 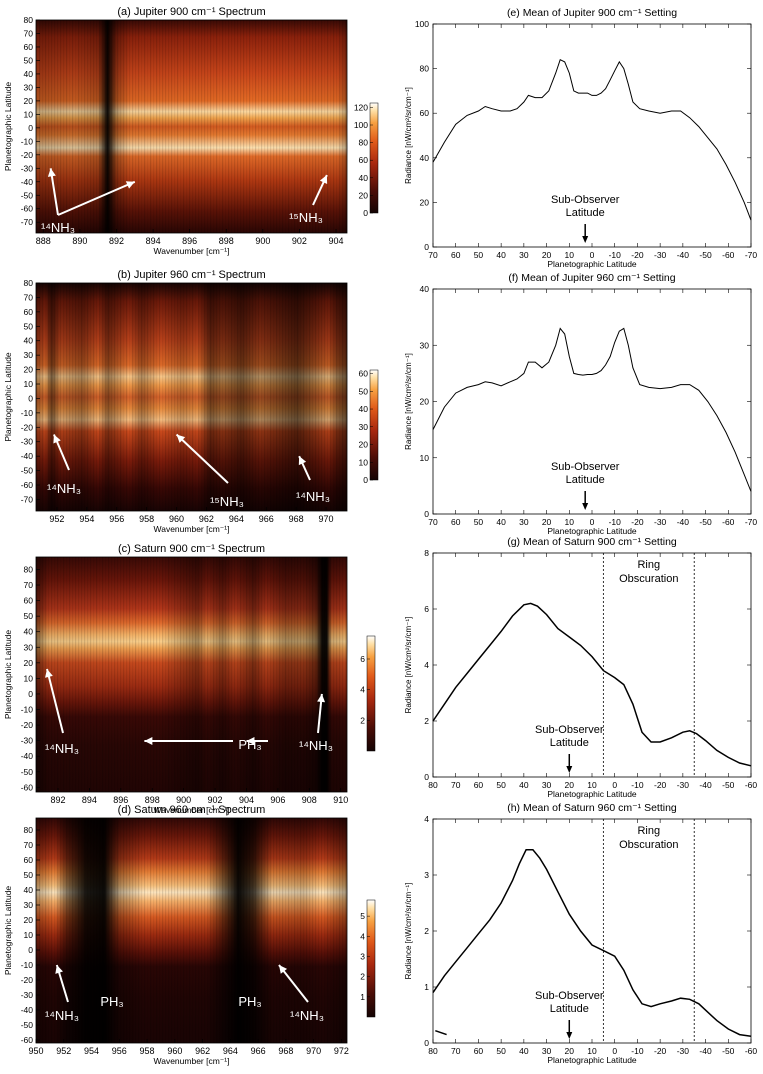 I want to click on x-tick-label: 958, so click(x=147, y=1051).